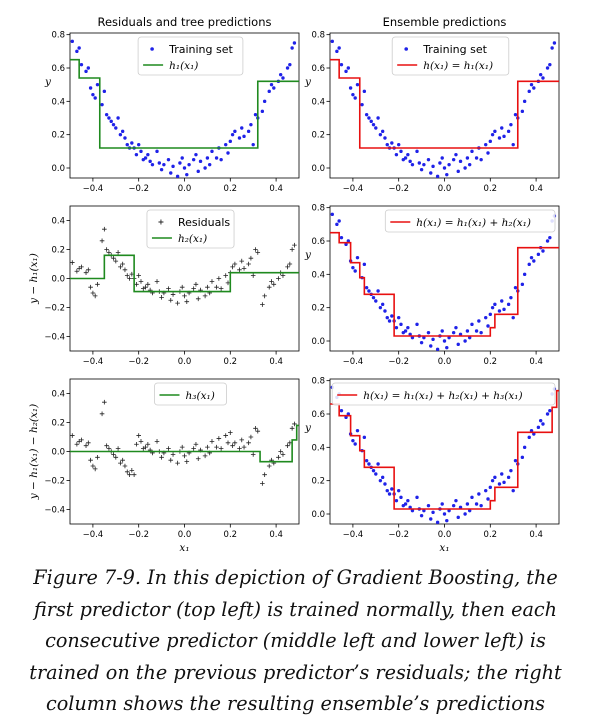  Describe the element at coordinates (444, 284) in the screenshot. I see `prediction-step-line` at that location.